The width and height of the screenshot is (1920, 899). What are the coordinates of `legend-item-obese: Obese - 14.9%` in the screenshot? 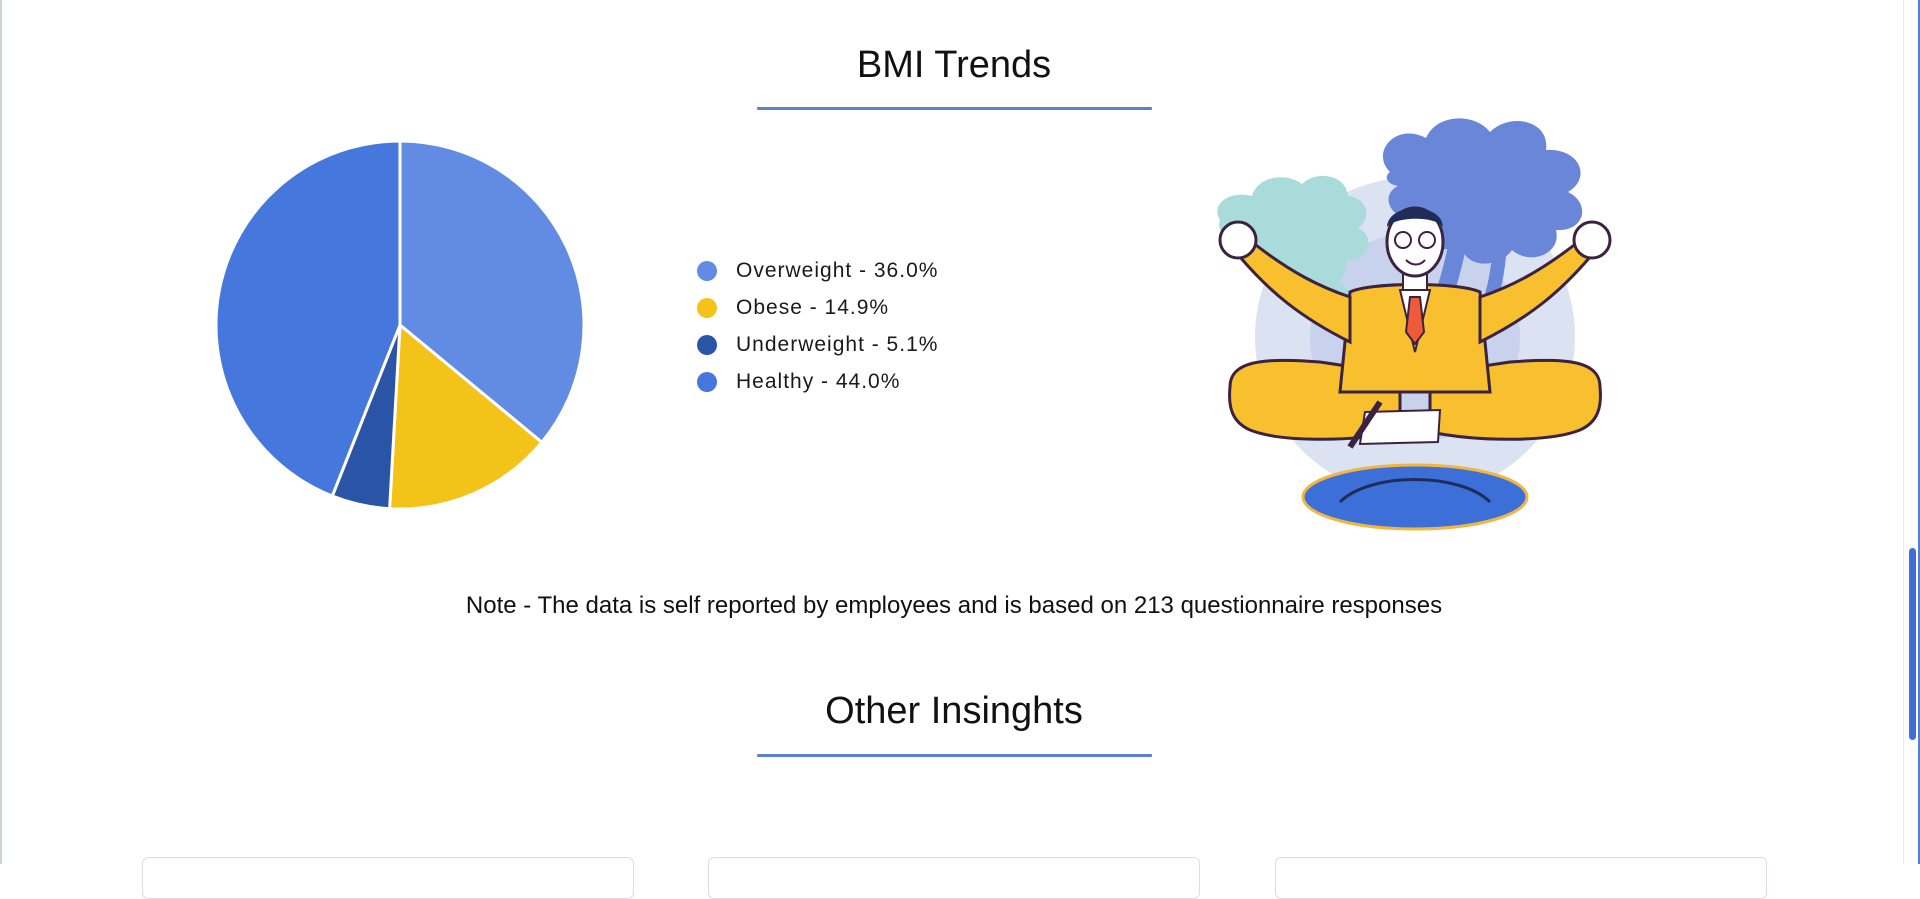 It's located at (817, 307).